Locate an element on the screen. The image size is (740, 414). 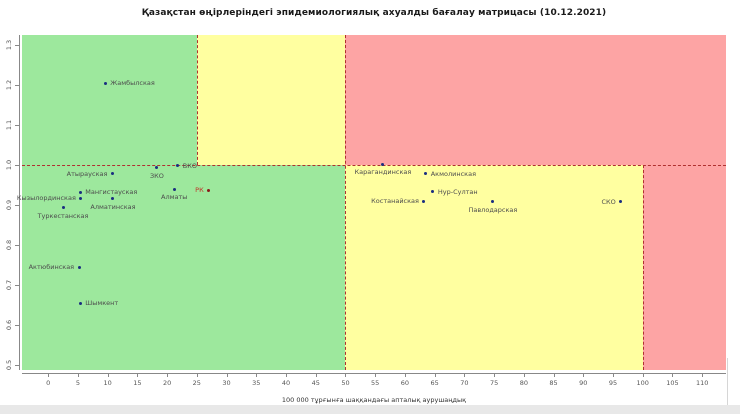
data-point-label: Шымкент is located at coordinates (102, 303).